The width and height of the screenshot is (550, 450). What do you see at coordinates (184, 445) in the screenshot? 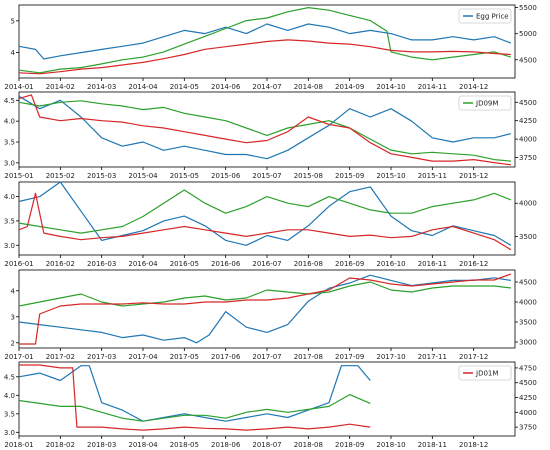
I see `x-tick-label: 2018-05` at bounding box center [184, 445].